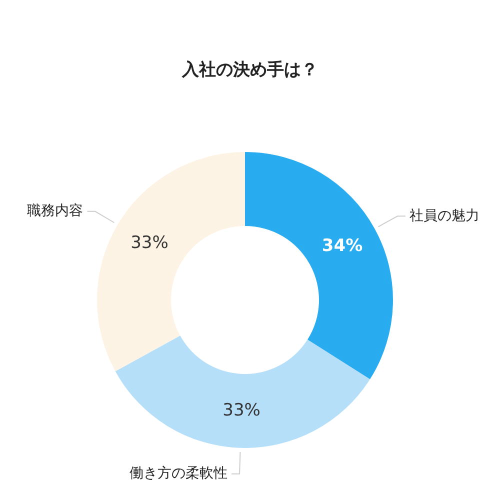 This screenshot has width=500, height=500. Describe the element at coordinates (444, 216) in the screenshot. I see `slice-label: 社員の魅力` at that location.